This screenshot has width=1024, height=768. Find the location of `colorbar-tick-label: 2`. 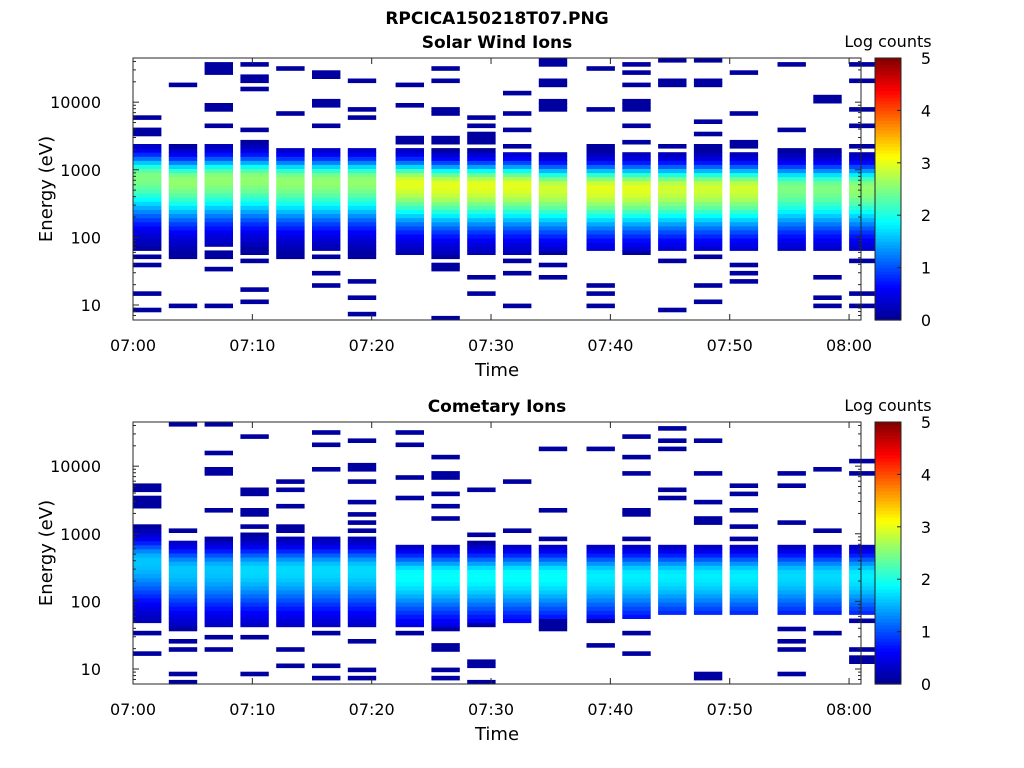

colorbar-tick-label: 2 is located at coordinates (926, 579).